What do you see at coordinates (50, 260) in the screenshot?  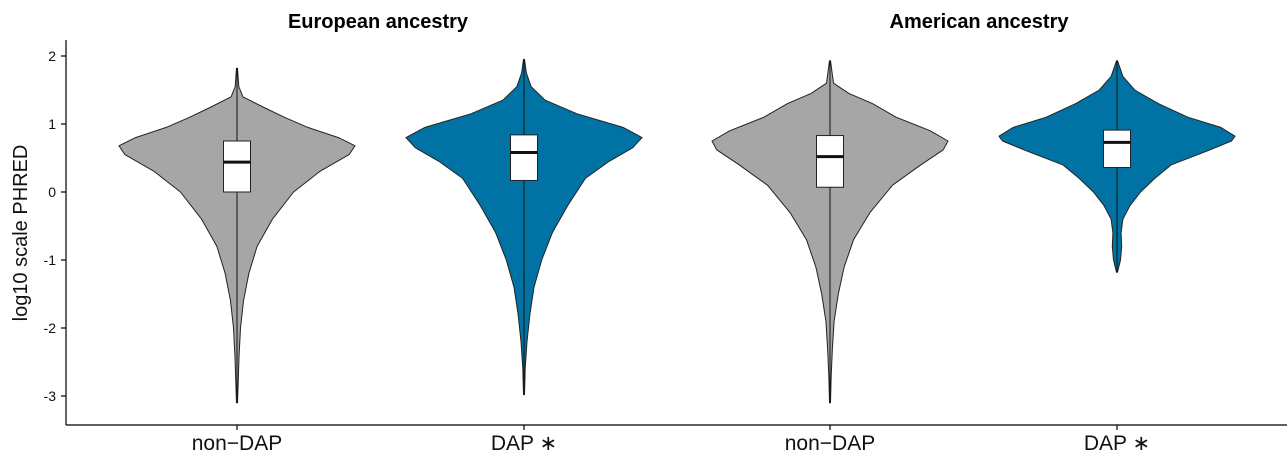 I see `y-tick-label: -1` at bounding box center [50, 260].